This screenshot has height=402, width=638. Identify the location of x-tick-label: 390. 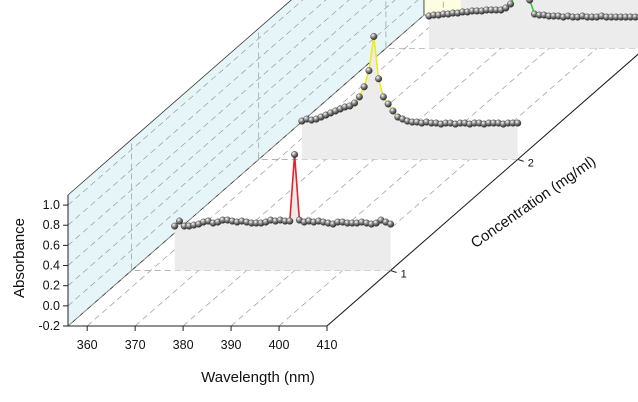
(231, 345).